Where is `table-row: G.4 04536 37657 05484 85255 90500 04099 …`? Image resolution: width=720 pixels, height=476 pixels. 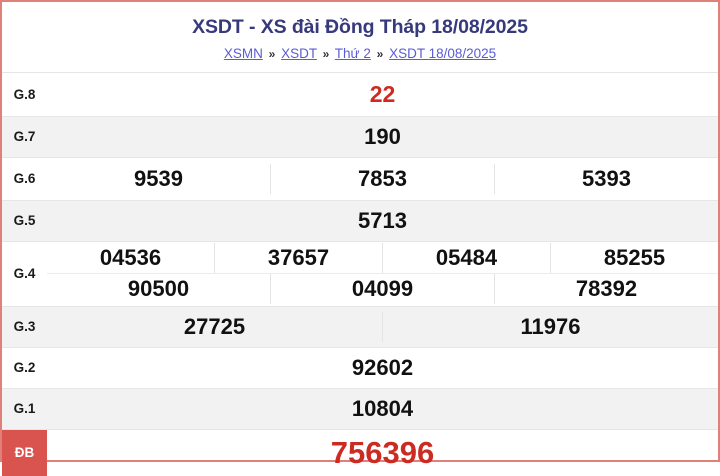
table-row: G.4 04536 37657 05484 85255 90500 04099 … is located at coordinates (360, 273).